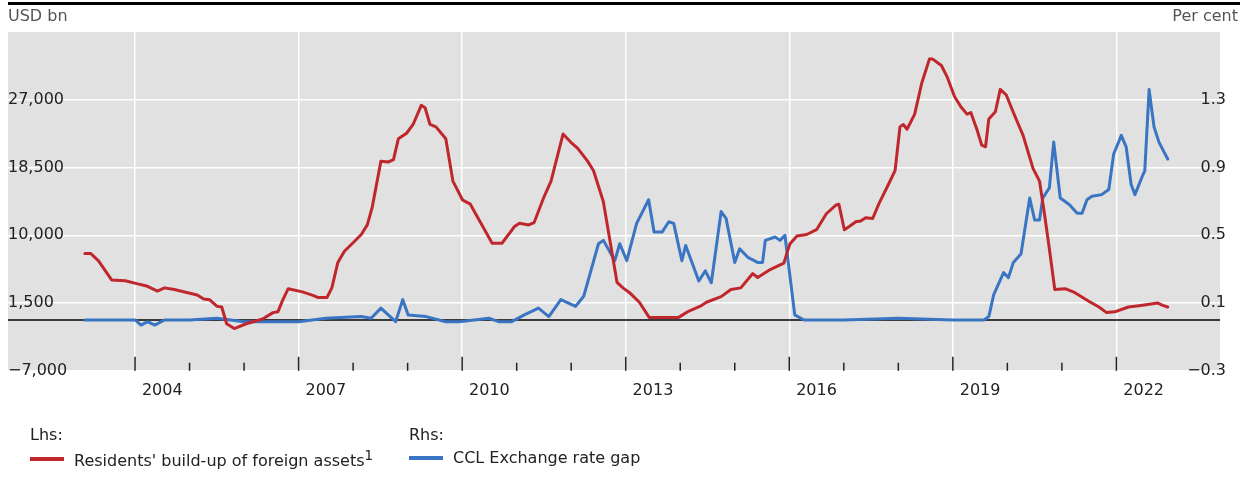 The image size is (1250, 478). I want to click on y2-tick-label: 0.1, so click(1213, 302).